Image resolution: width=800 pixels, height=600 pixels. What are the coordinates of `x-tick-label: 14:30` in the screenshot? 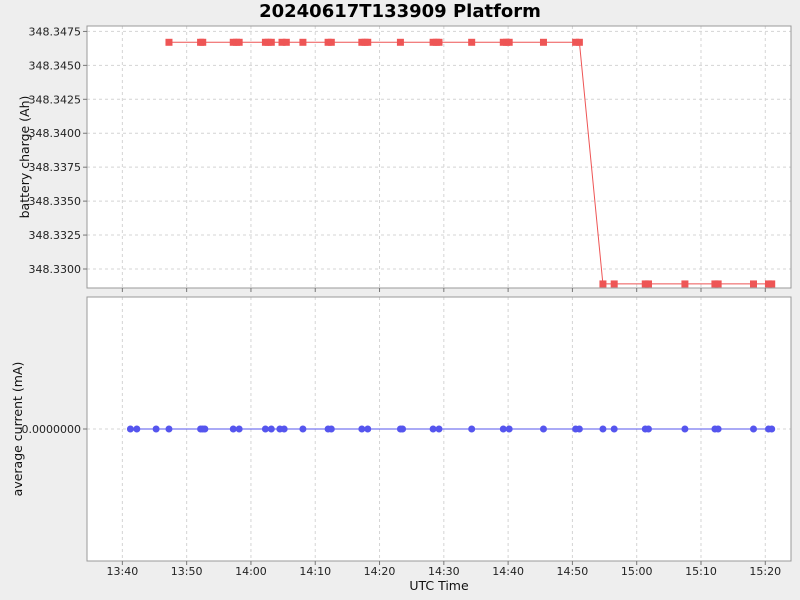 It's located at (444, 571).